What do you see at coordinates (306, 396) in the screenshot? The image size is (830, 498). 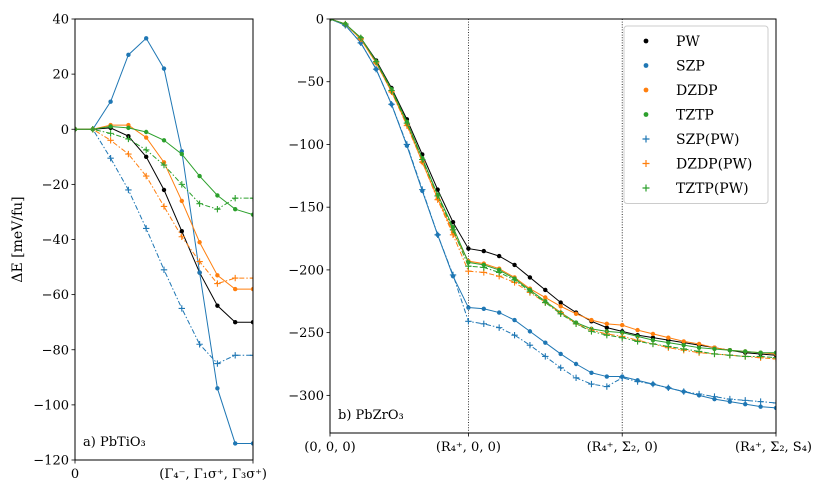 I see `y-tick-label: −300` at bounding box center [306, 396].